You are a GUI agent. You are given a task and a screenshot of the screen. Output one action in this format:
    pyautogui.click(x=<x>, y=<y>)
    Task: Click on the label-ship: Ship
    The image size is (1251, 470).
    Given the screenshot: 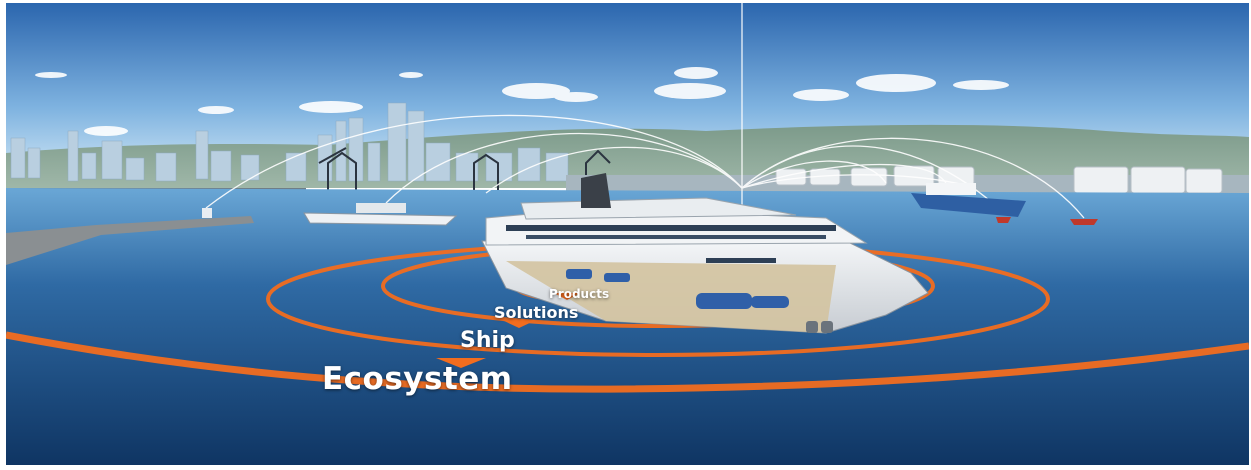 What is the action you would take?
    pyautogui.click(x=487, y=340)
    